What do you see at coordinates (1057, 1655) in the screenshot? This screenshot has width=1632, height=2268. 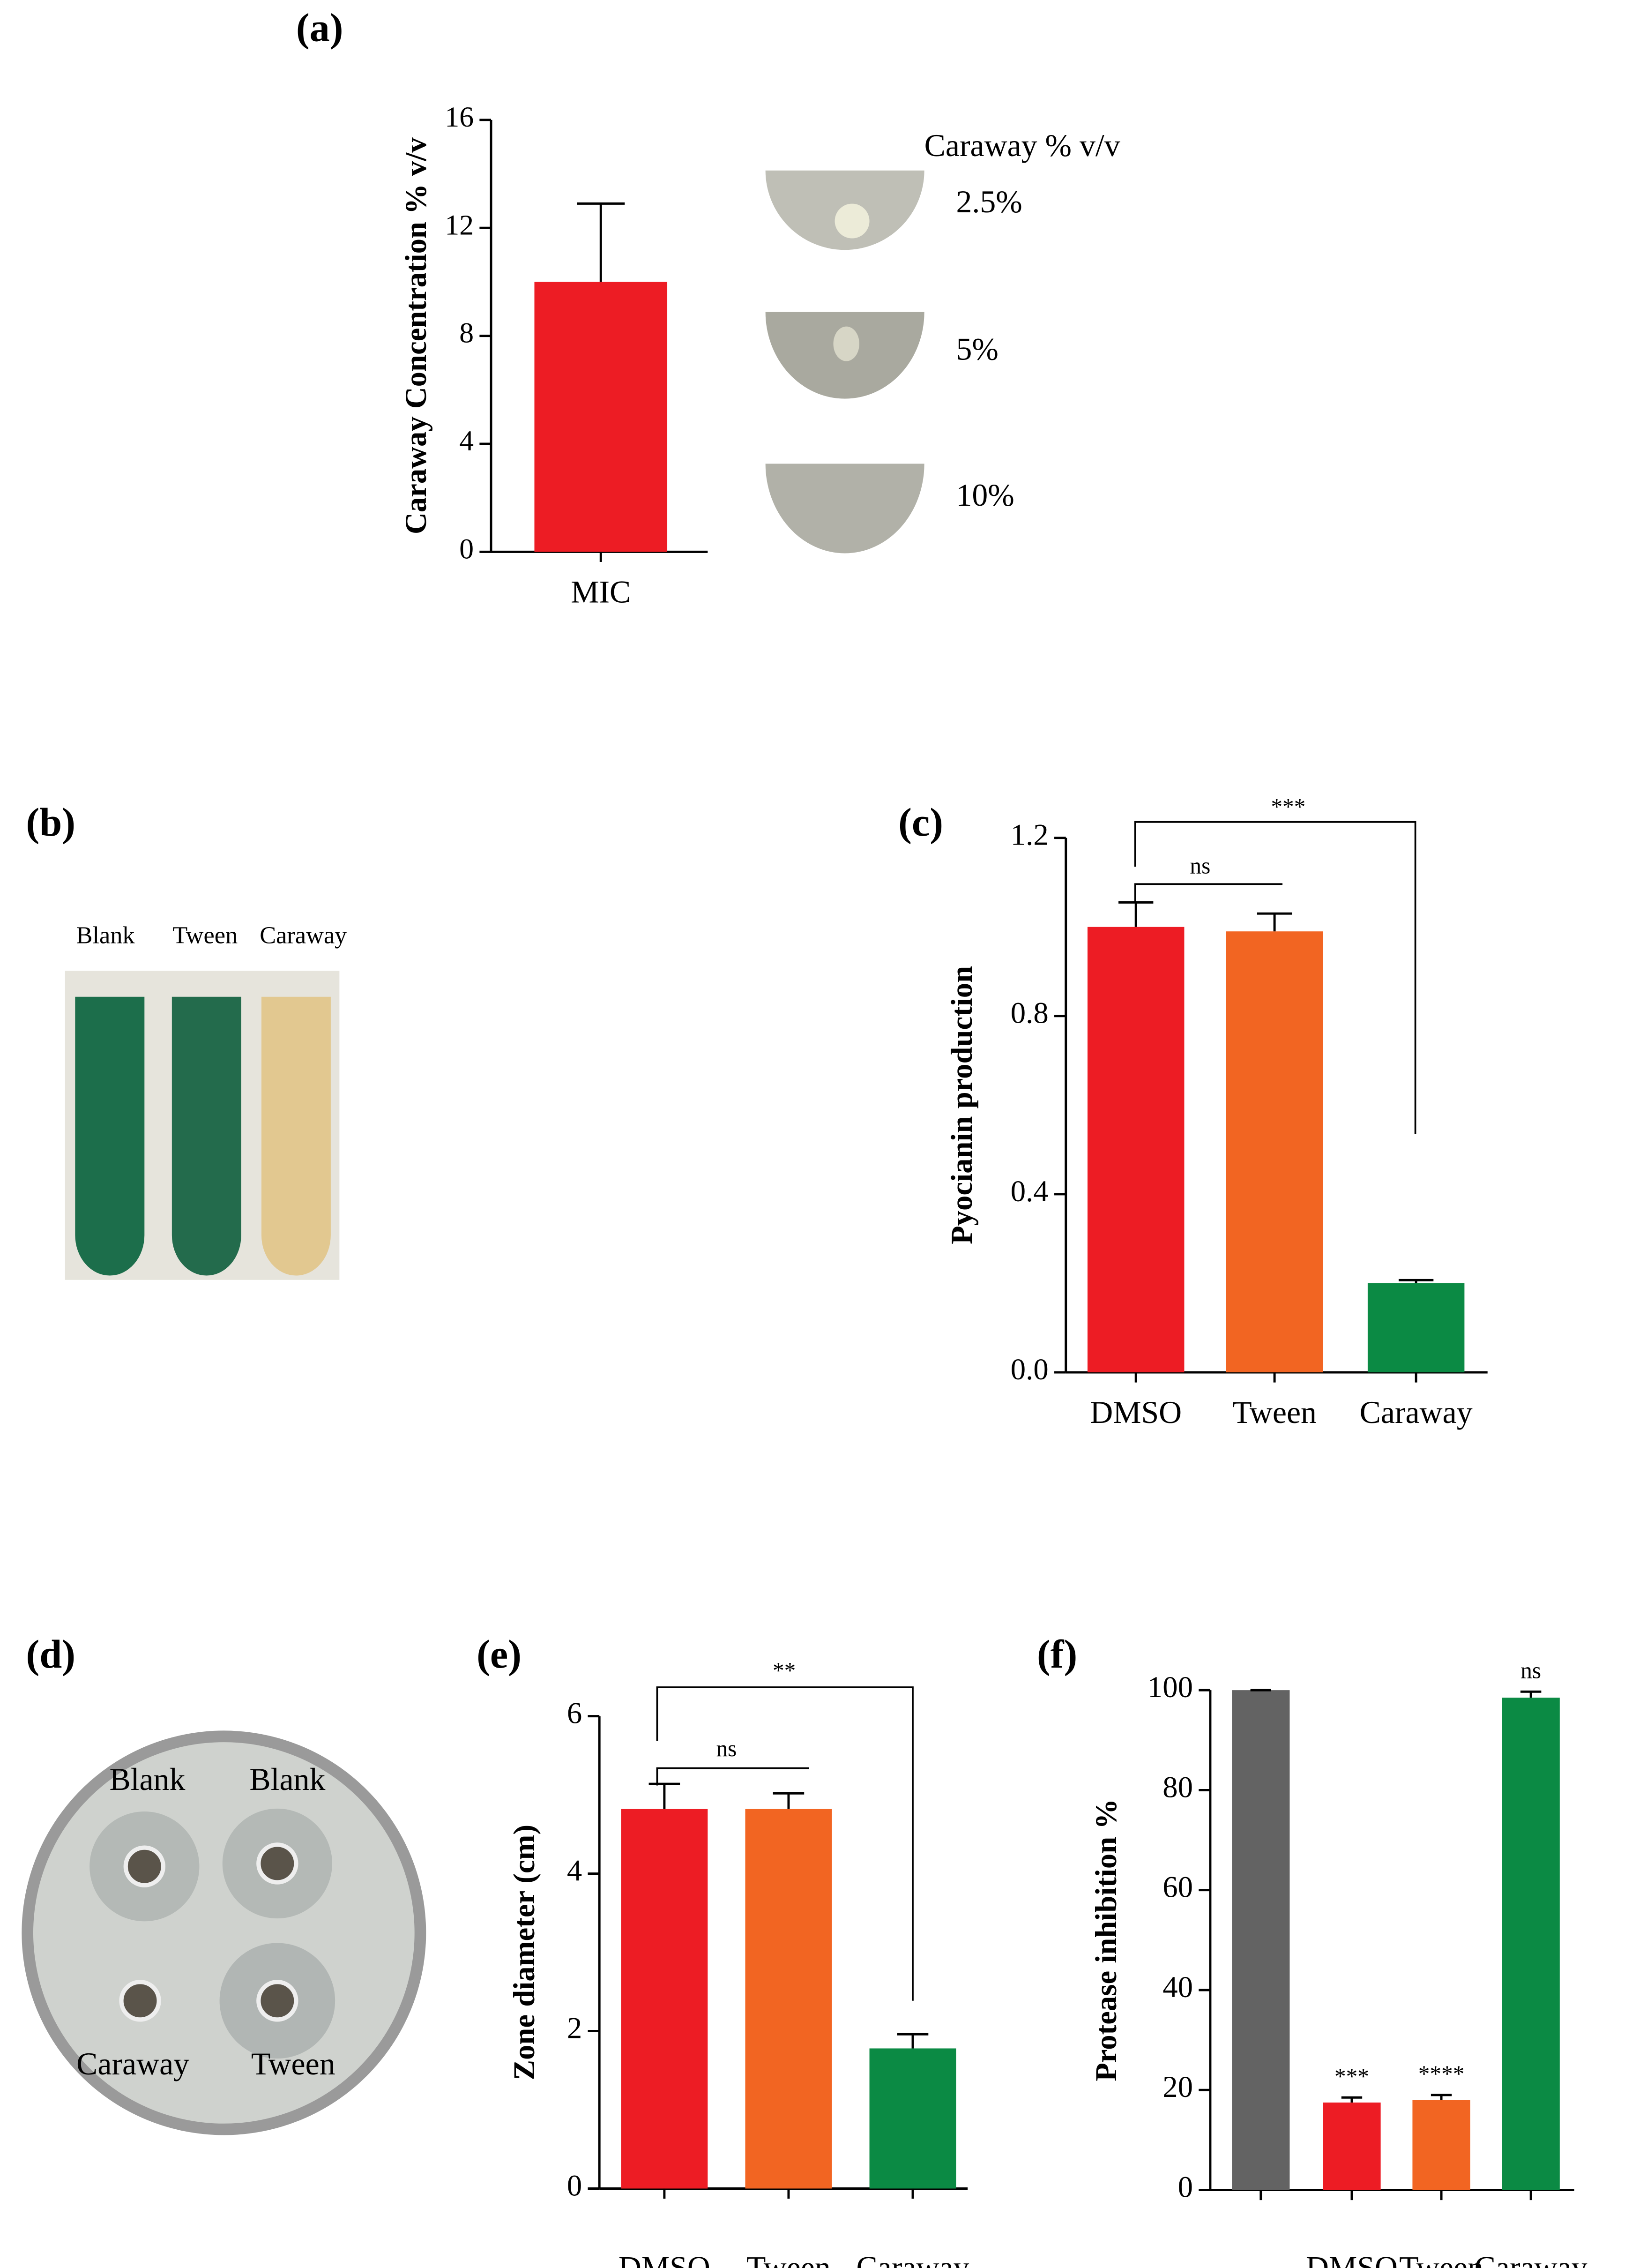 I see `panel-label: (f)` at bounding box center [1057, 1655].